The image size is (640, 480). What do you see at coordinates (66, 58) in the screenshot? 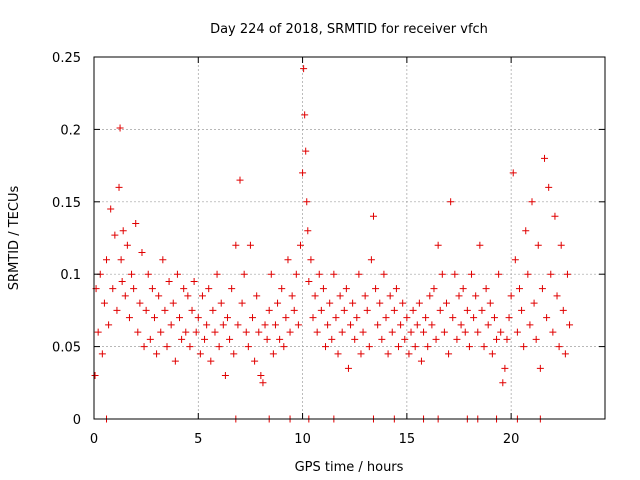
I see `y-tick-label: 0.25` at bounding box center [66, 58].